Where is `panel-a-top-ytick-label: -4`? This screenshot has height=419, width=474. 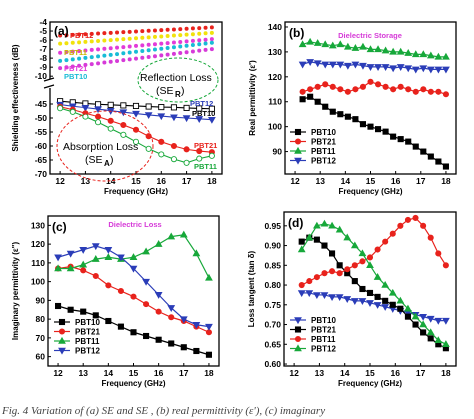
panel-a-top-ytick-label: -4 is located at coordinates (43, 22).